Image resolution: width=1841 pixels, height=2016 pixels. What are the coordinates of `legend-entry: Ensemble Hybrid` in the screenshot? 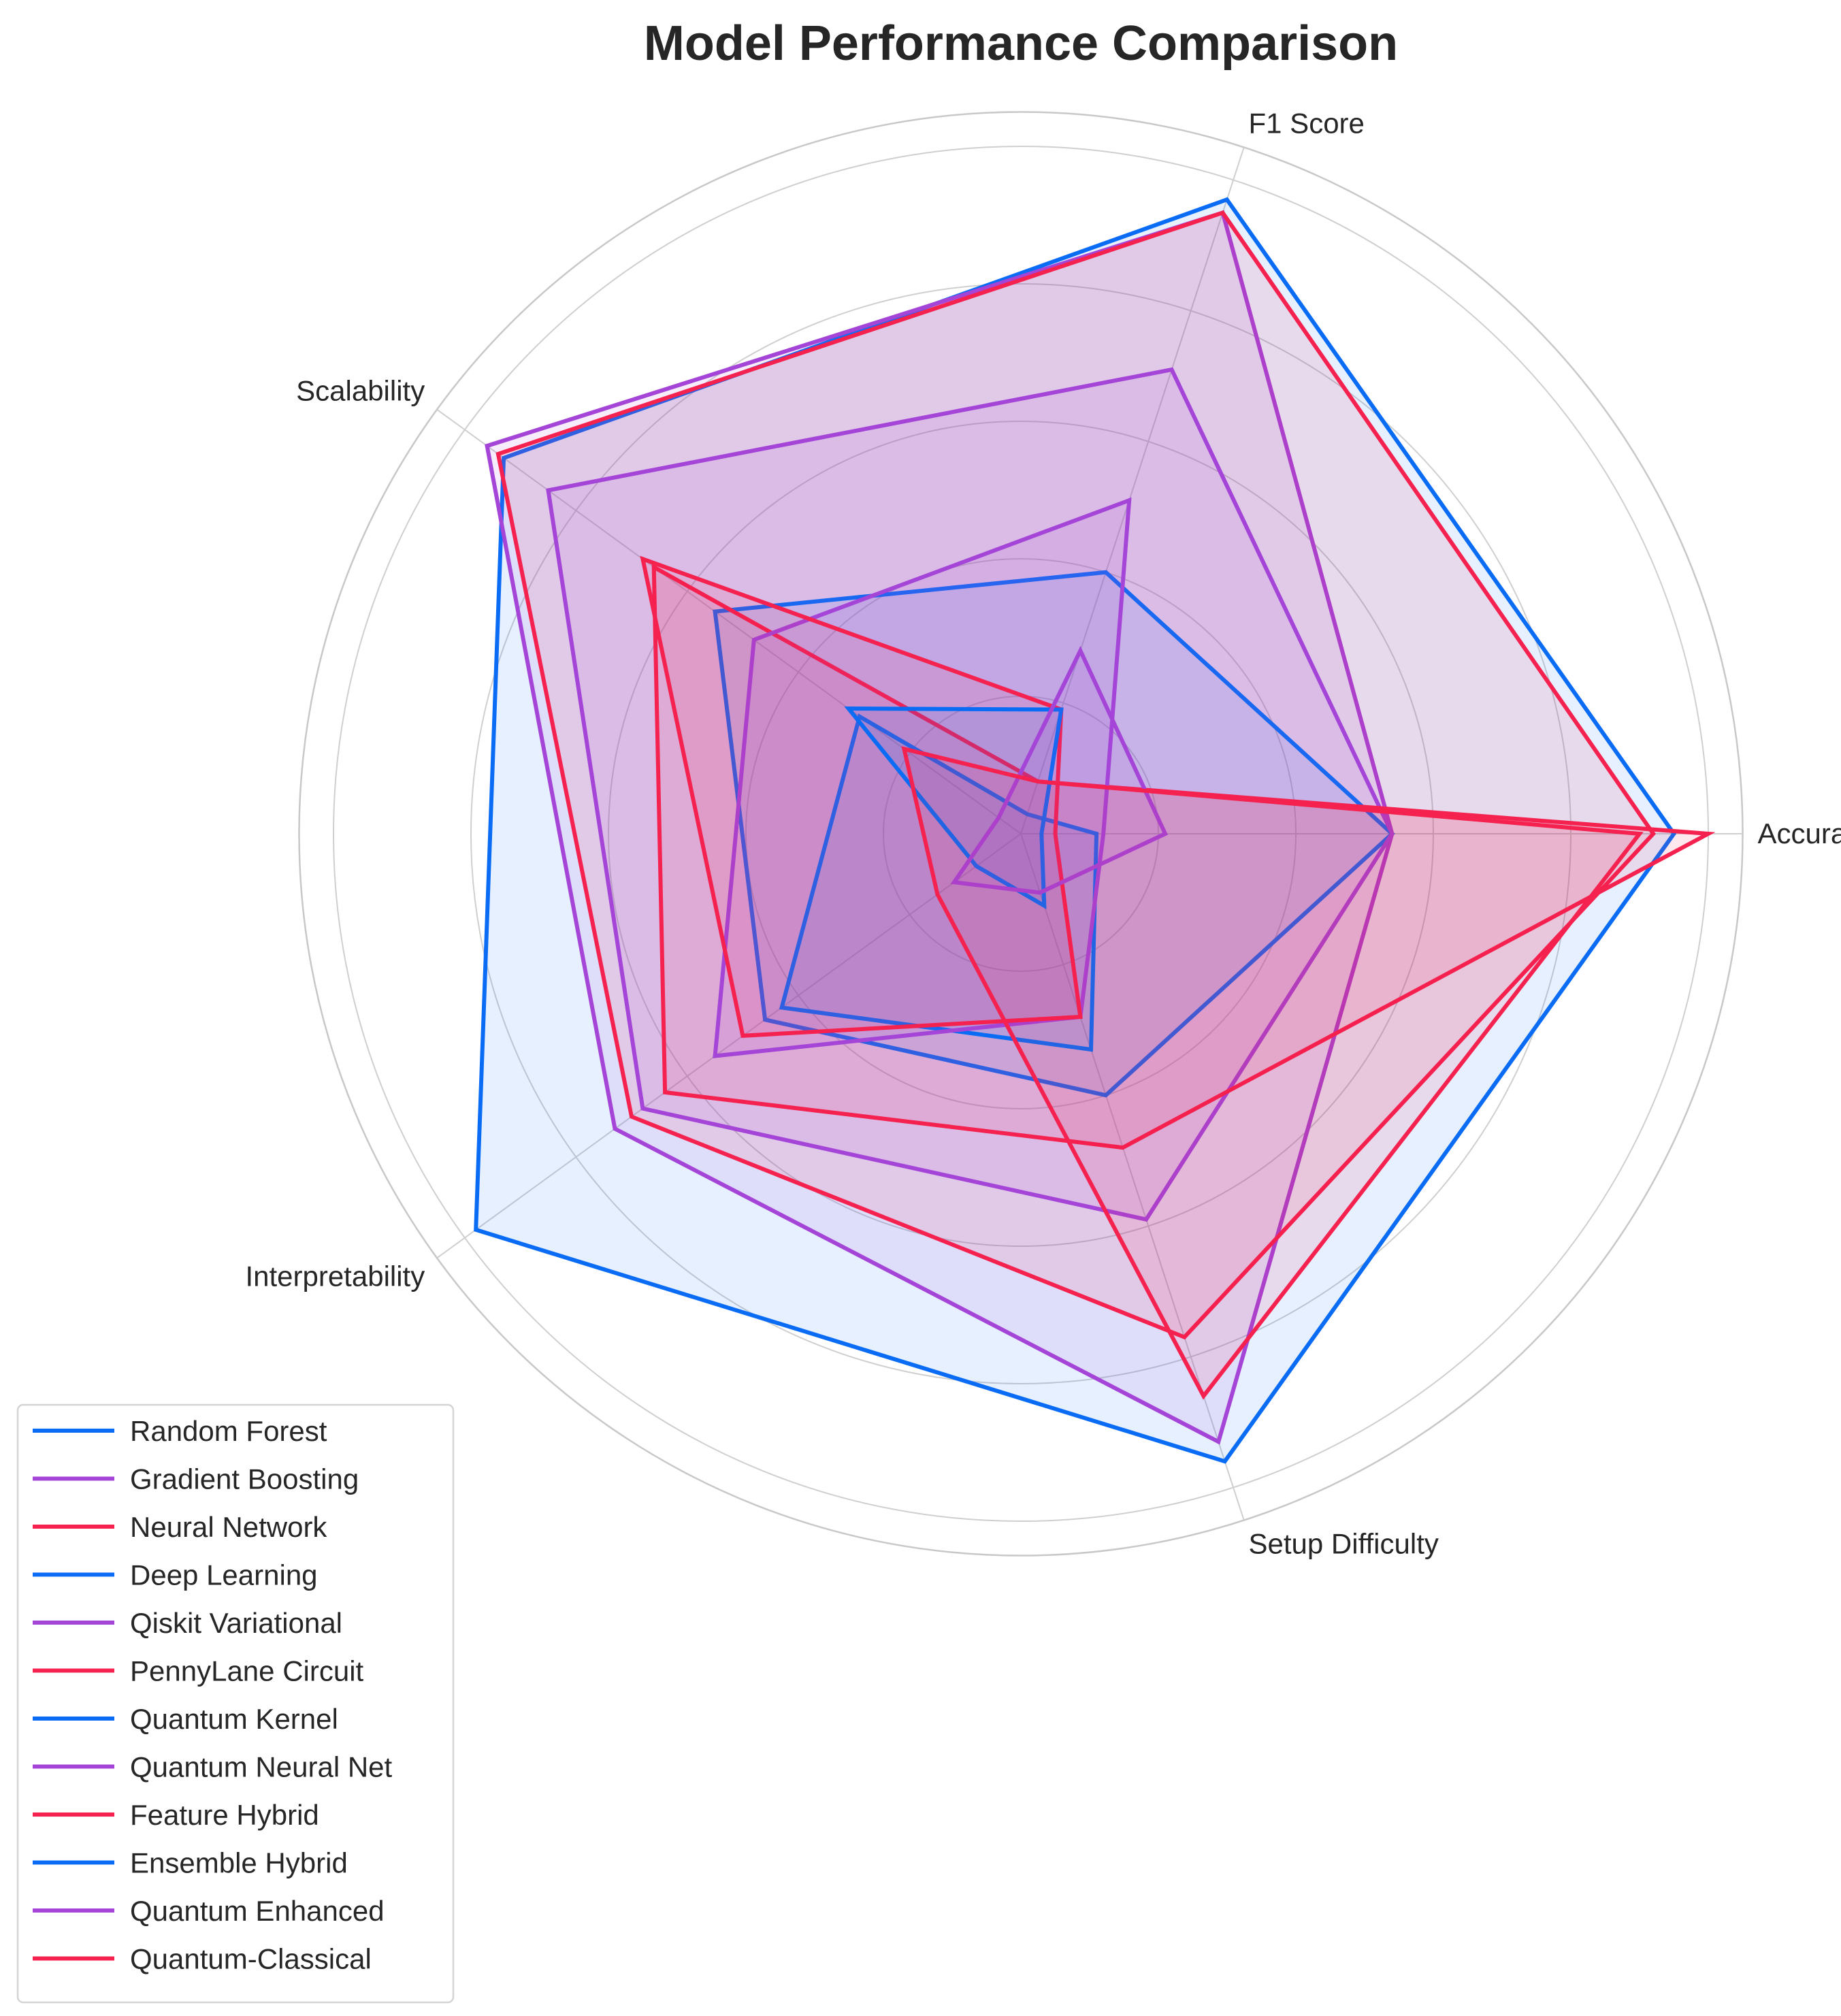 It's located at (191, 1863).